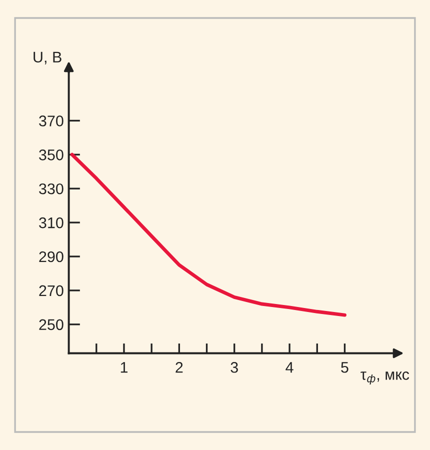 This screenshot has width=430, height=450. I want to click on y-tick-label: 310, so click(51, 222).